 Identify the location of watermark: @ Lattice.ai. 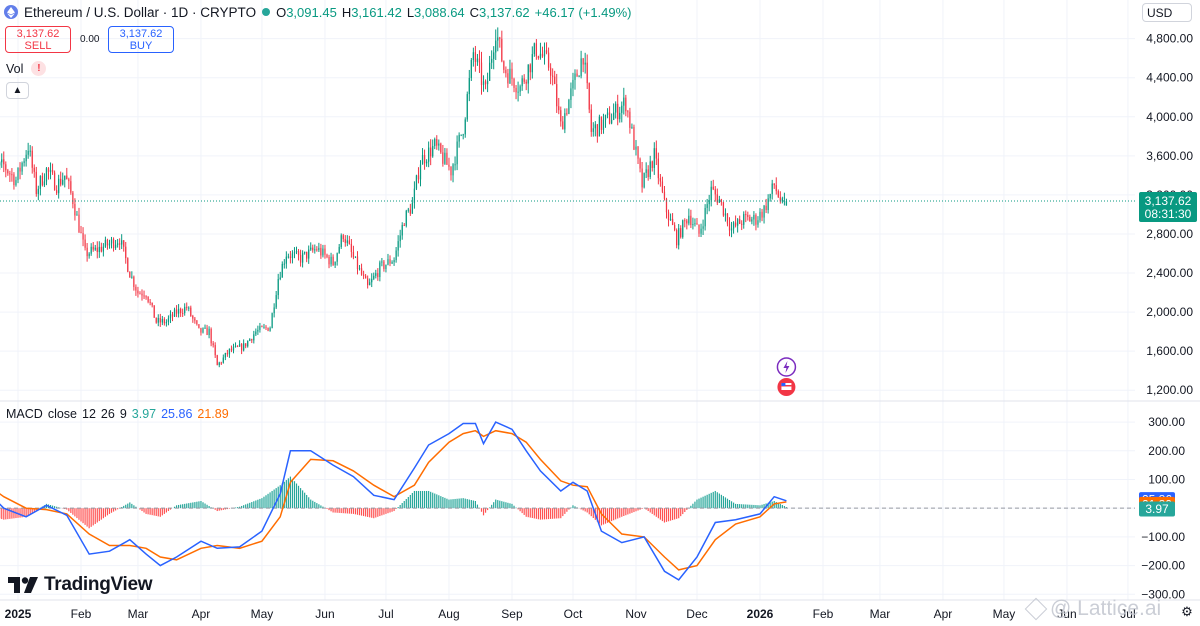
(1092, 609).